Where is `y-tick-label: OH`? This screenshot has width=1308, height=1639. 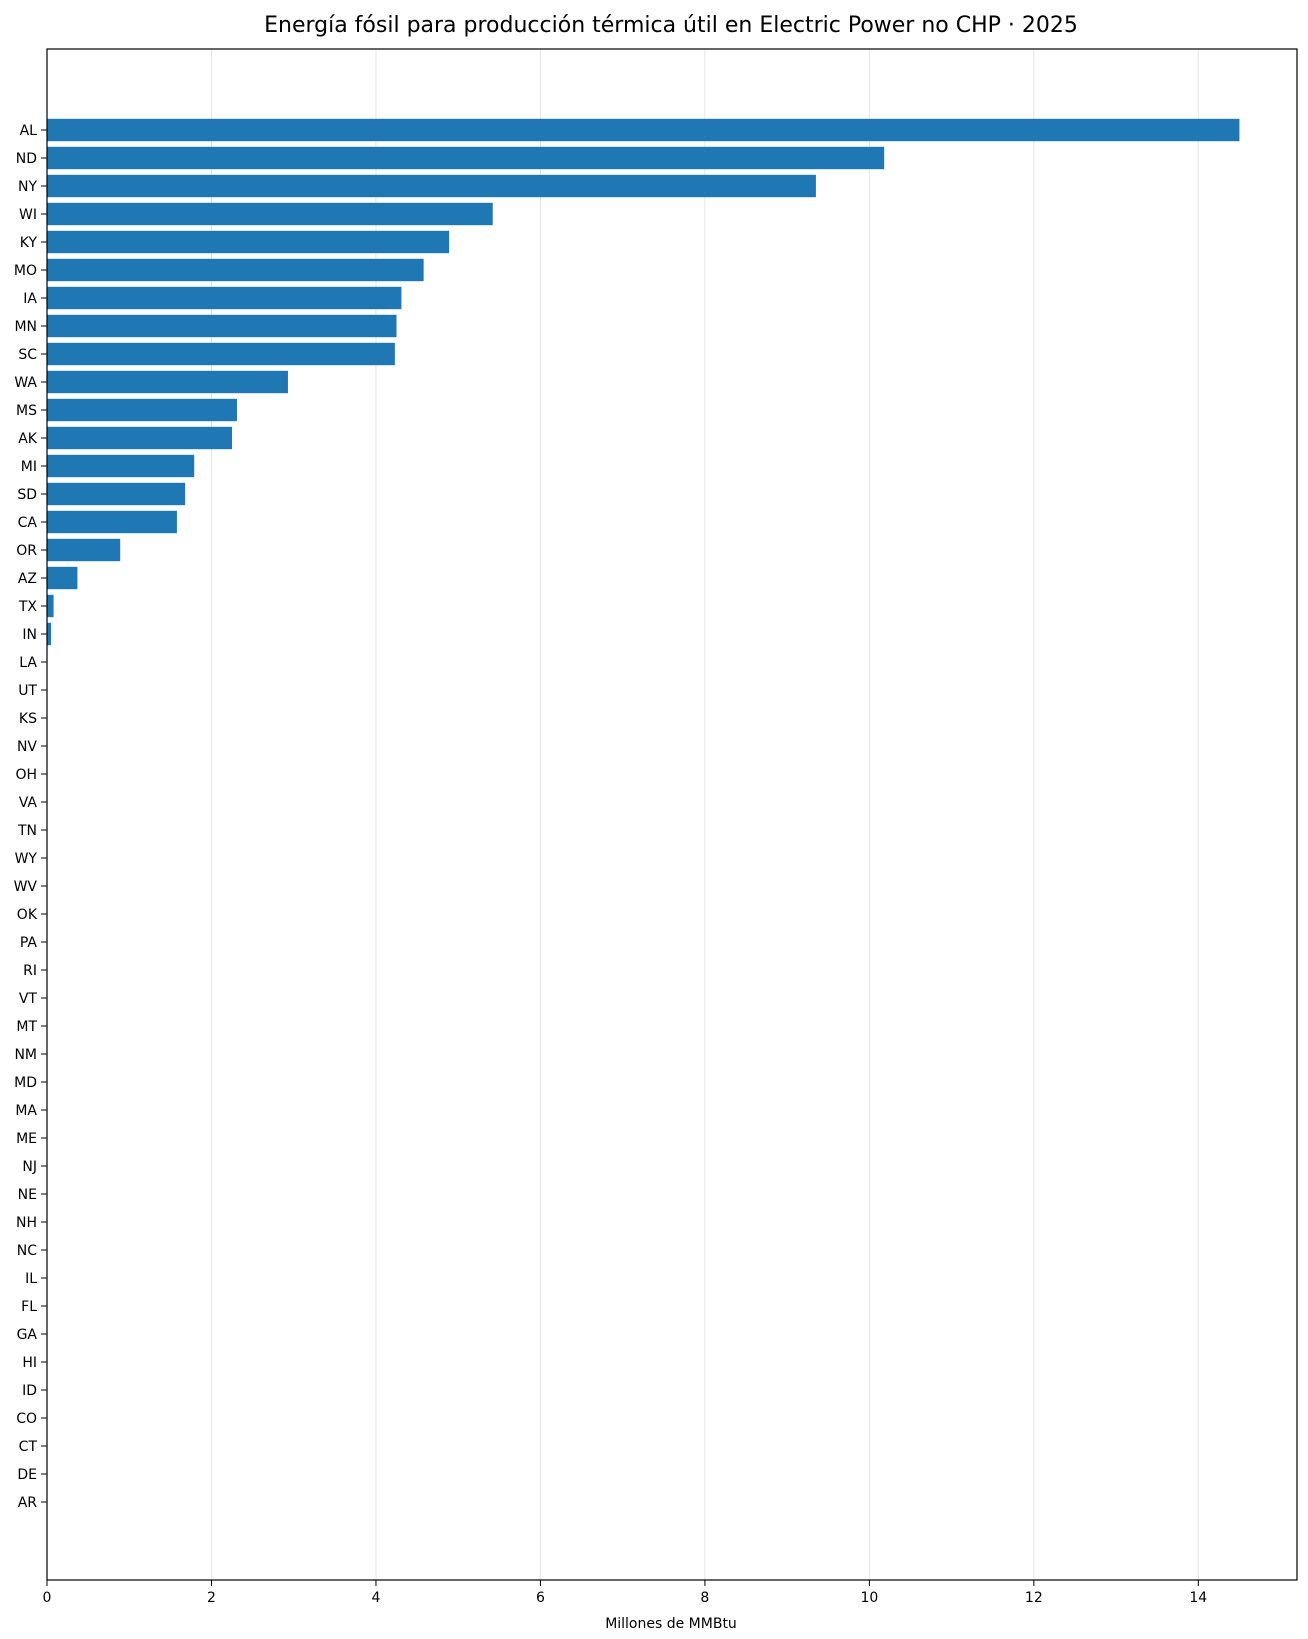
y-tick-label: OH is located at coordinates (26, 775).